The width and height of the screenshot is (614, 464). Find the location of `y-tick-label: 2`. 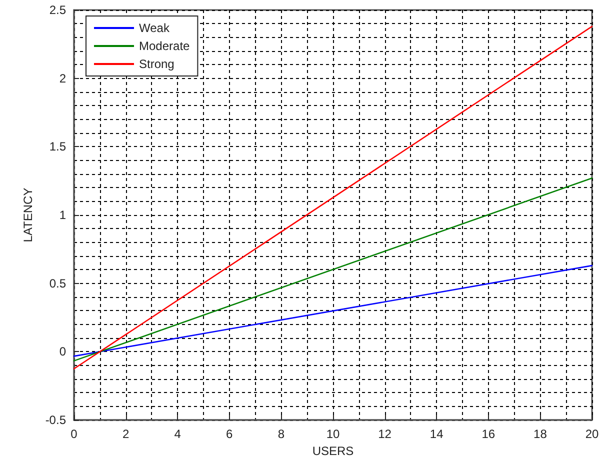

y-tick-label: 2 is located at coordinates (62, 78).